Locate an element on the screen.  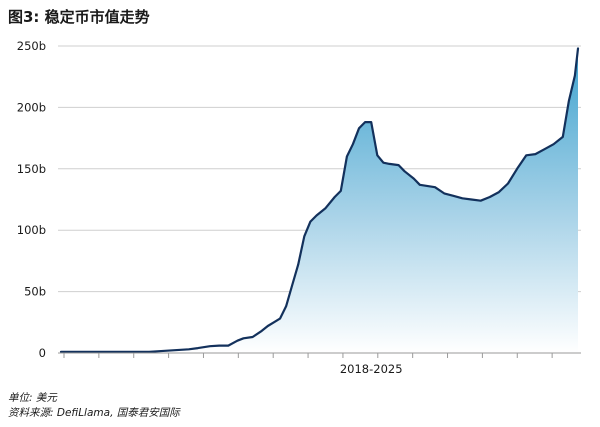
source-note: 资料来源: DefiLlama, 国泰君安国际 is located at coordinates (94, 413).